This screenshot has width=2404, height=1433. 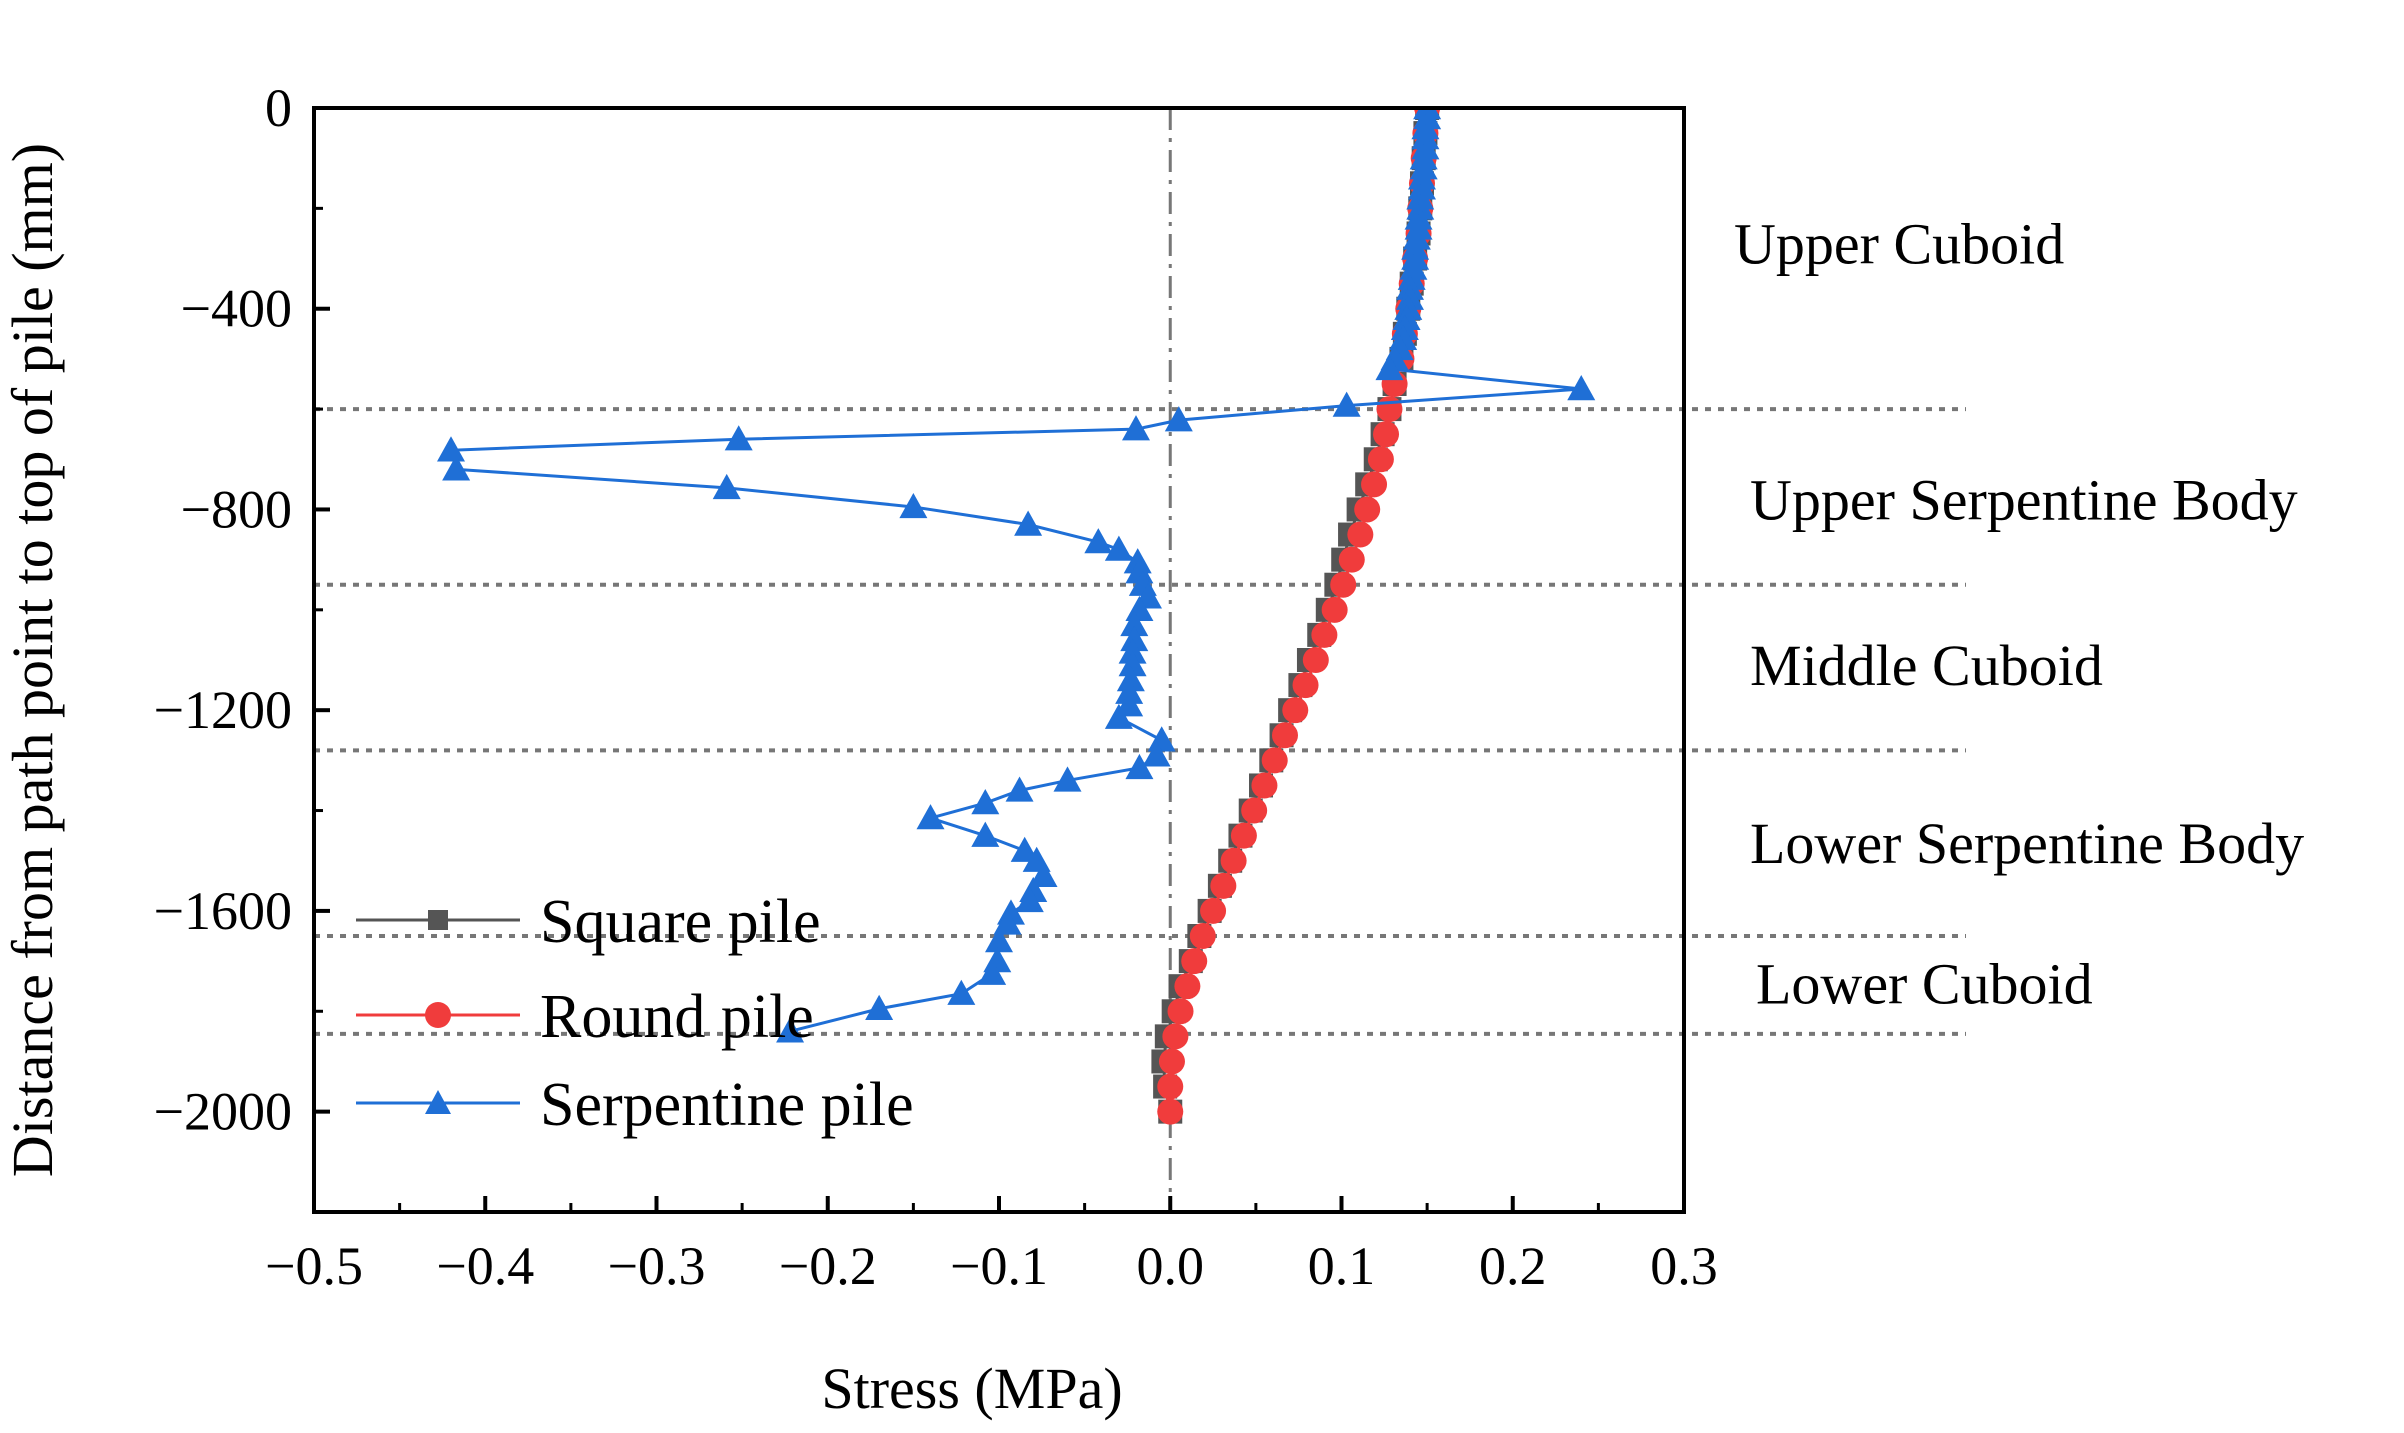 I want to click on x-axis-title: Stress (MPa), so click(x=971, y=1388).